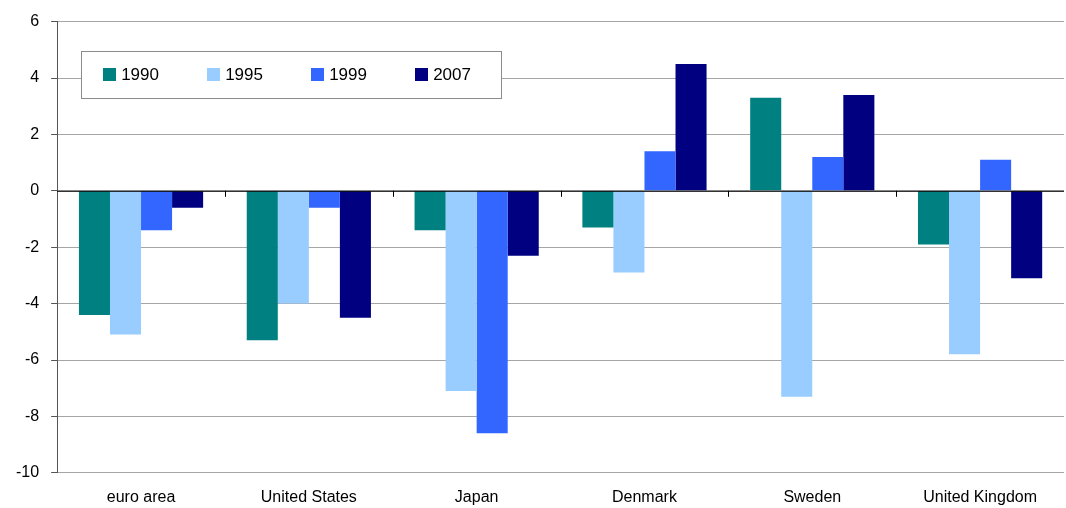 The height and width of the screenshot is (508, 1066). Describe the element at coordinates (35, 133) in the screenshot. I see `y-tick-label: 2` at that location.